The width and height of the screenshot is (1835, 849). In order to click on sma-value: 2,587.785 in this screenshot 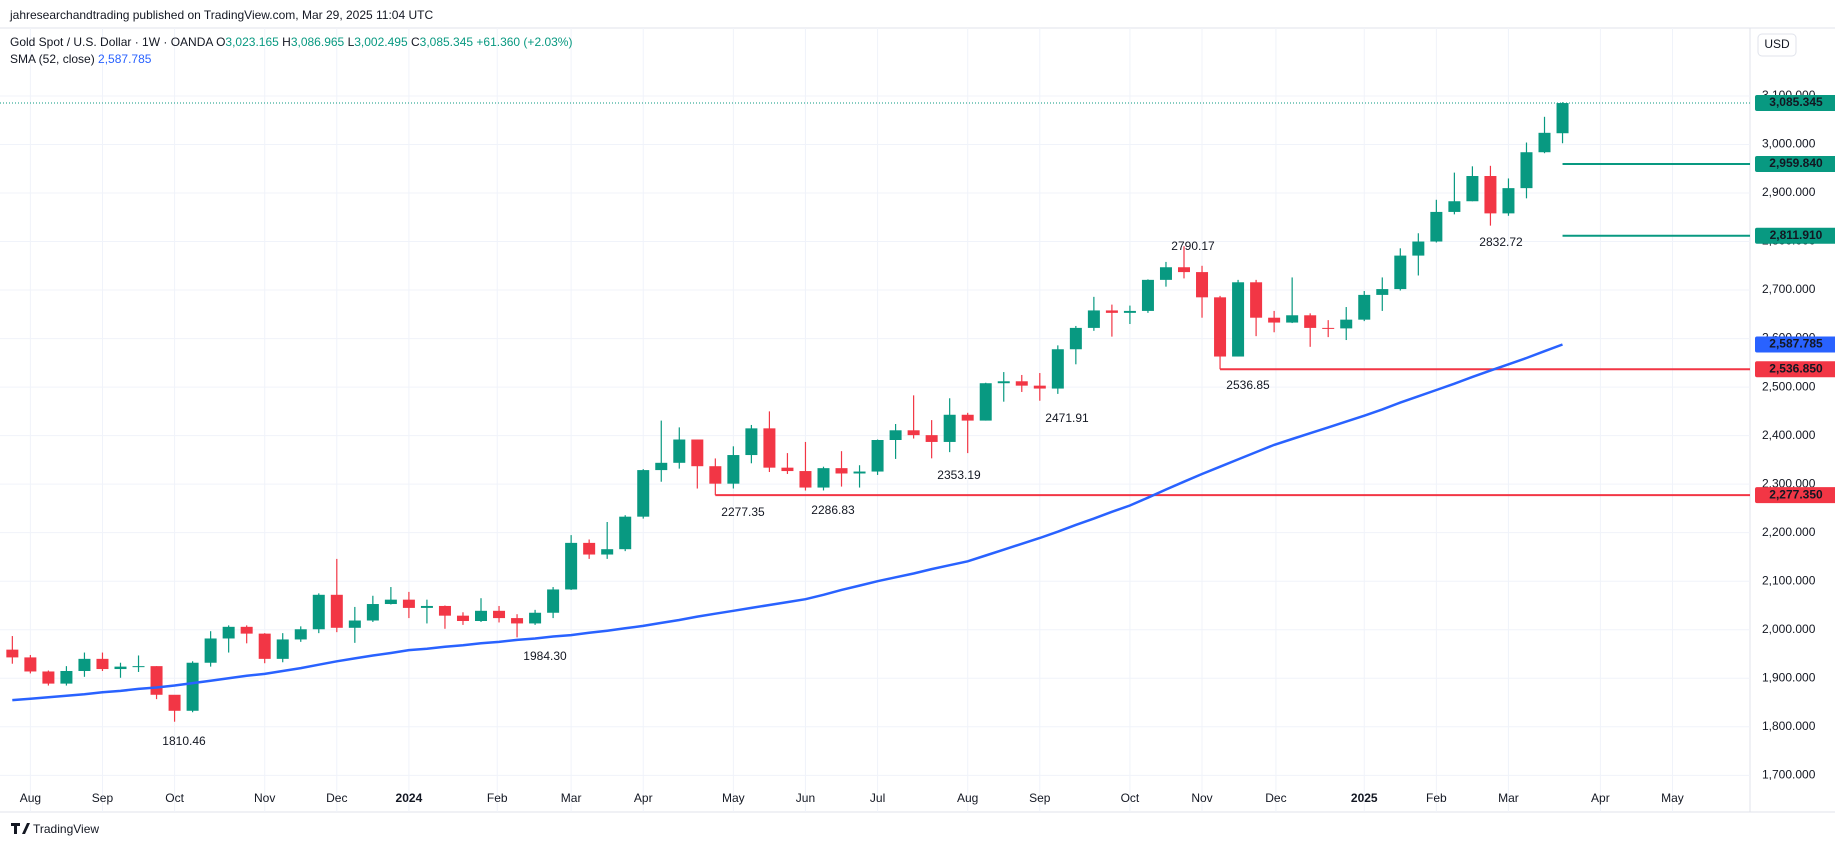, I will do `click(125, 59)`.